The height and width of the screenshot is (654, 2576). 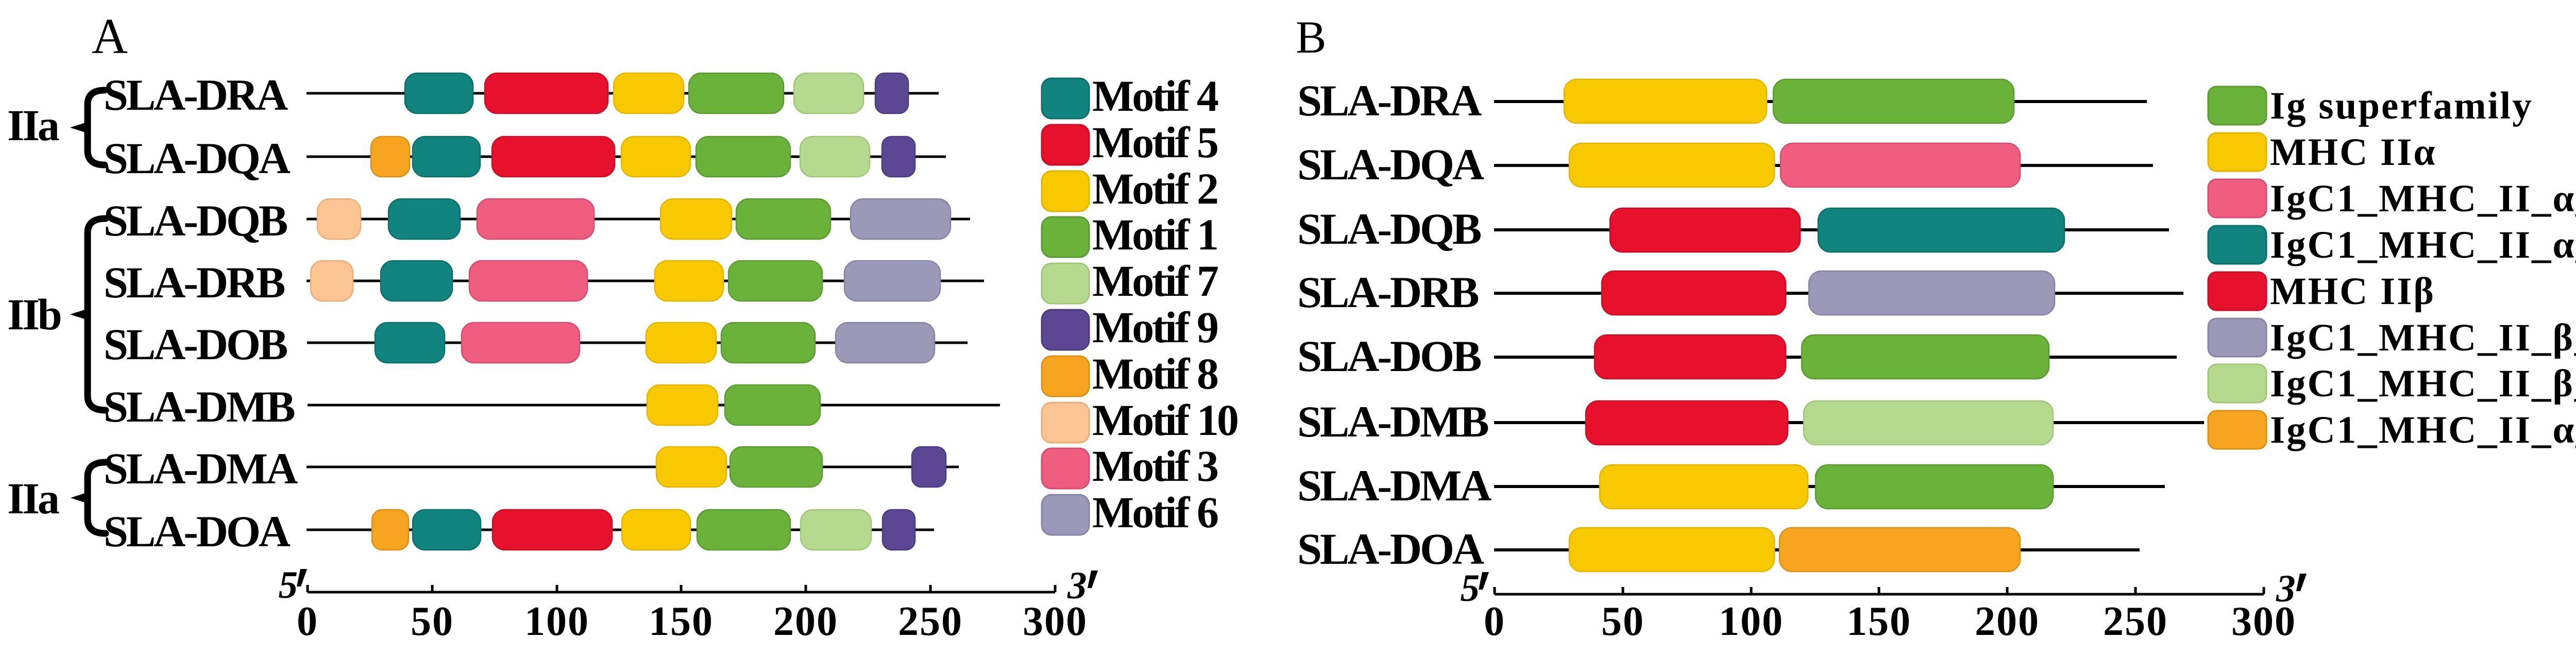 I want to click on svg-text: Motif 10, so click(x=1165, y=420).